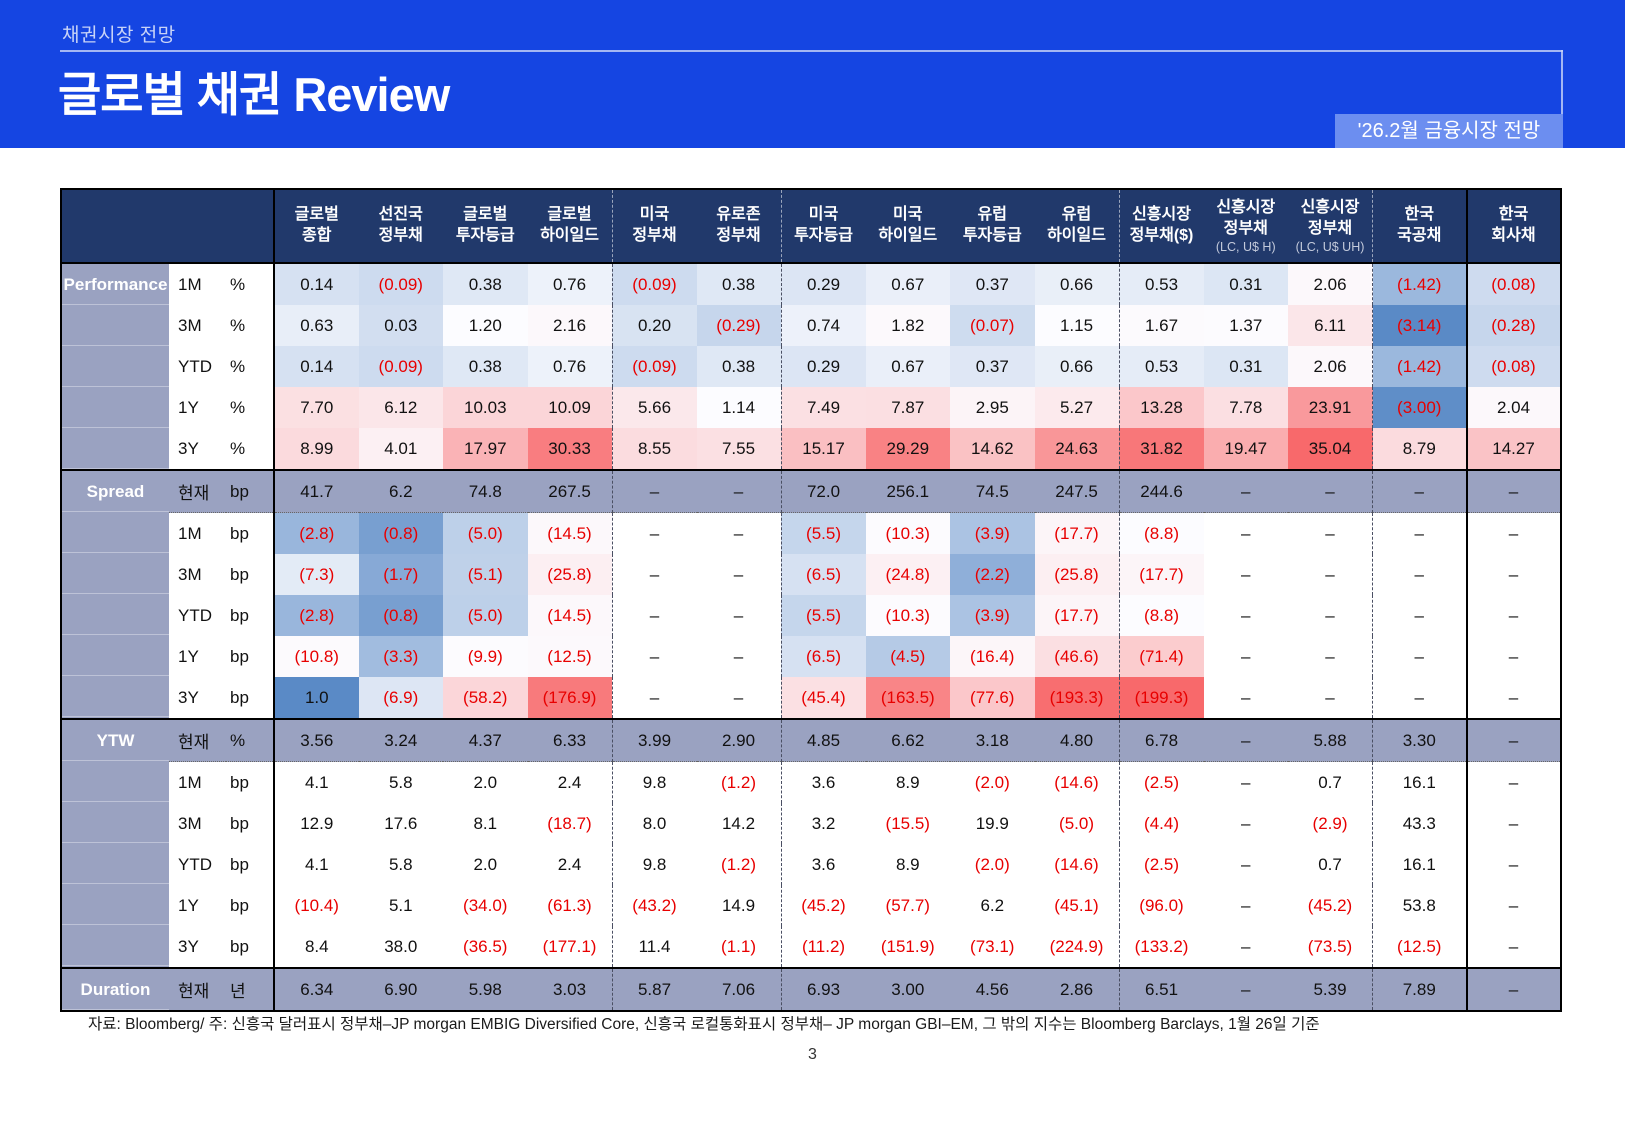 The image size is (1625, 1125). What do you see at coordinates (570, 226) in the screenshot?
I see `column-header: 글로벌 하이일드` at bounding box center [570, 226].